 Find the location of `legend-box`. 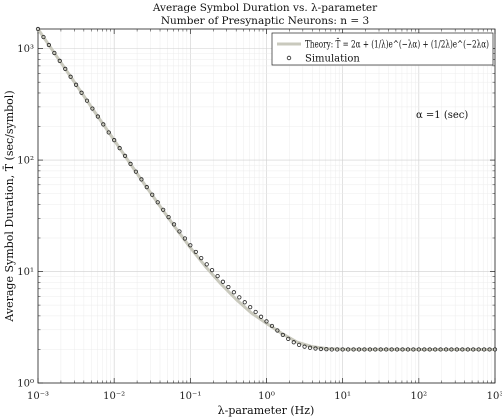

legend-box is located at coordinates (382, 49).